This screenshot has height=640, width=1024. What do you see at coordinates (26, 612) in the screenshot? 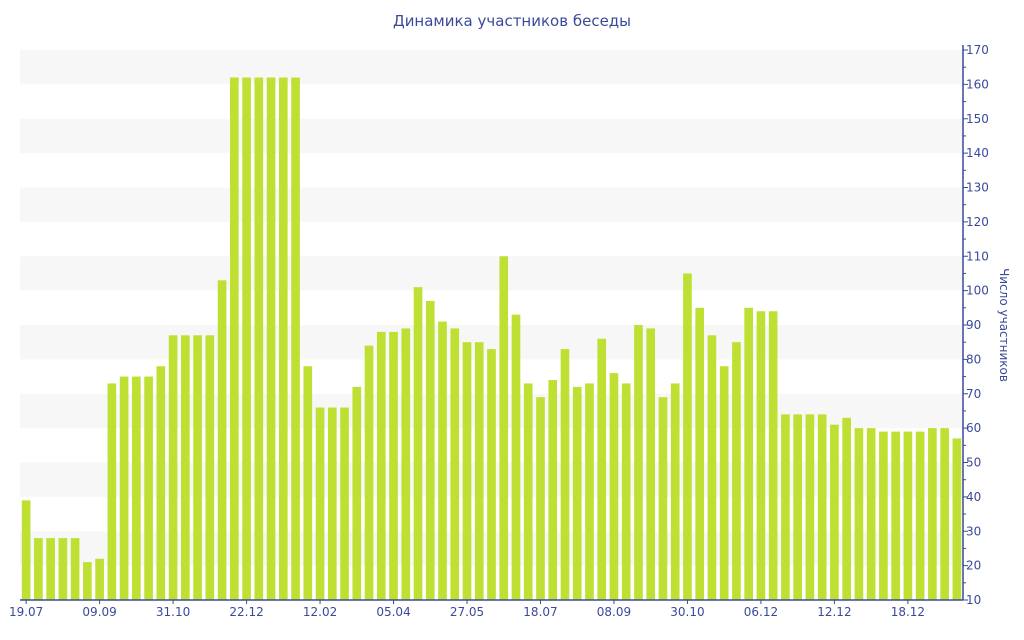
I see `x-tick-label: 19.07` at bounding box center [26, 612].